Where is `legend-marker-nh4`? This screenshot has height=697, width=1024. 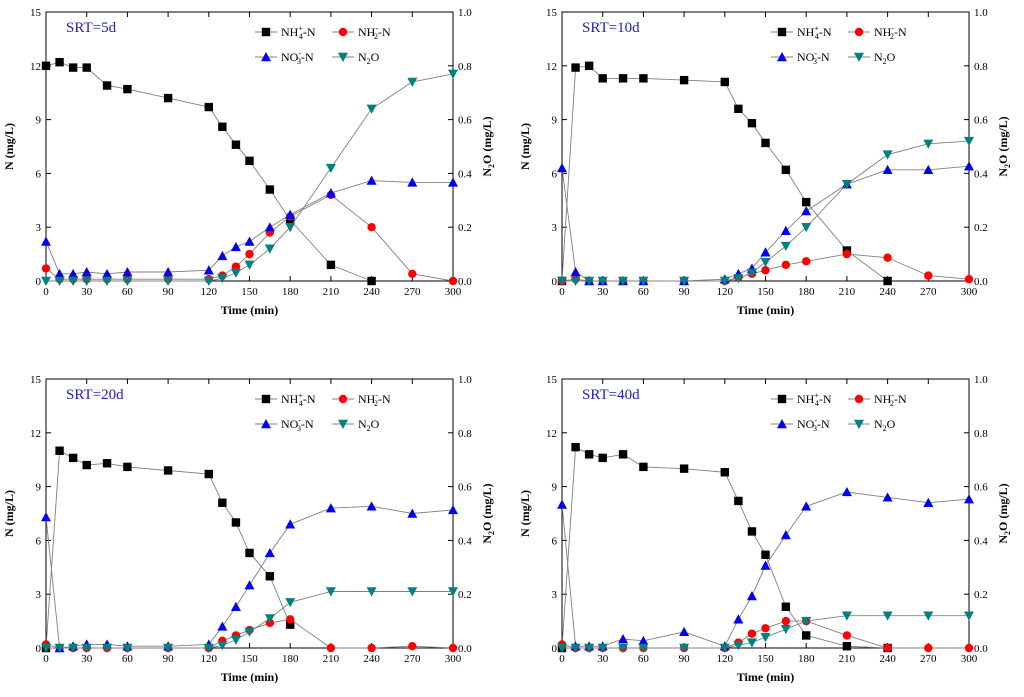 legend-marker-nh4 is located at coordinates (266, 32).